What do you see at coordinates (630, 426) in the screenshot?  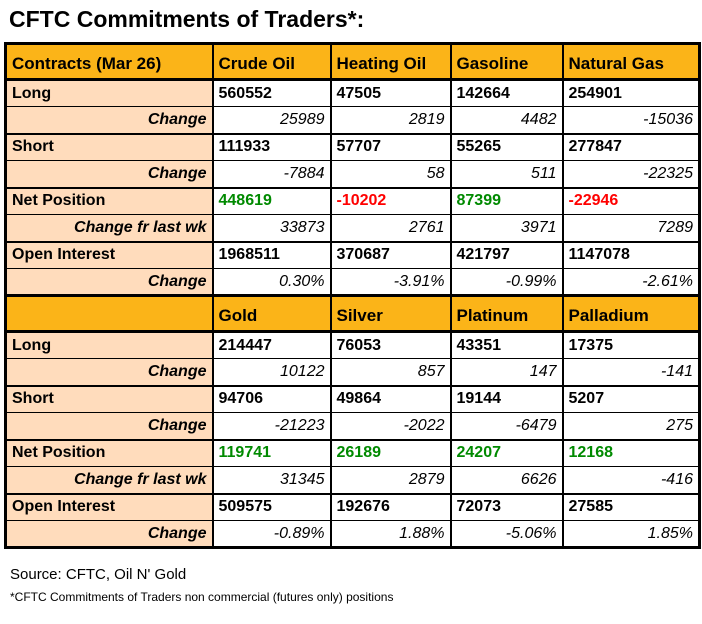 I see `value-cell: 275` at bounding box center [630, 426].